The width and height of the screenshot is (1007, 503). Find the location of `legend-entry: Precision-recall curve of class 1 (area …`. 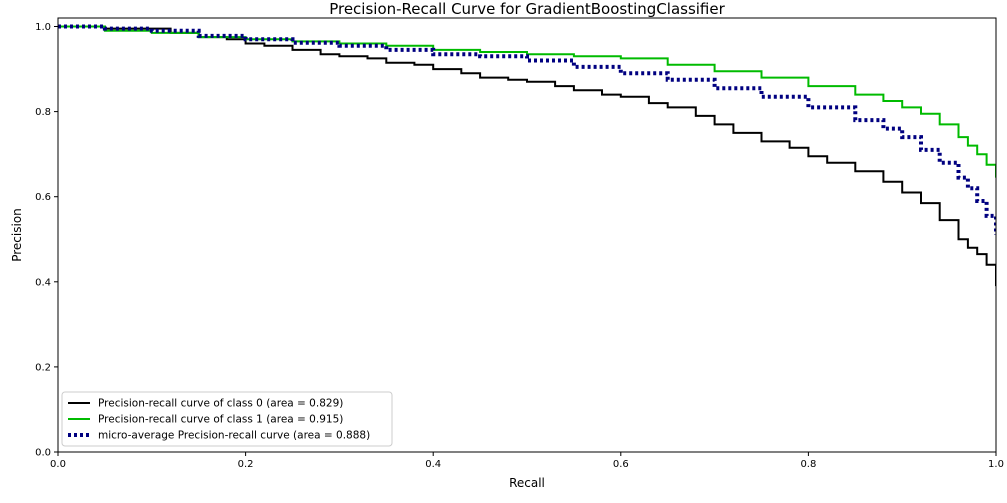

legend-entry: Precision-recall curve of class 1 (area … is located at coordinates (220, 420).